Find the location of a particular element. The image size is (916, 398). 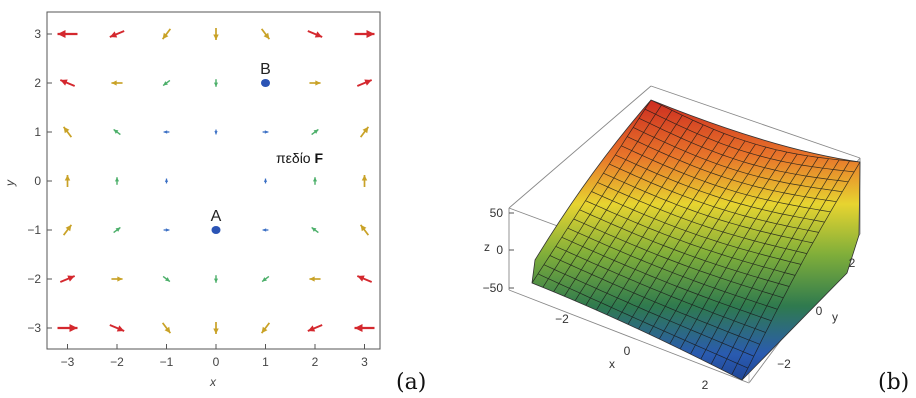

z-tick-label: 50 is located at coordinates (497, 213).